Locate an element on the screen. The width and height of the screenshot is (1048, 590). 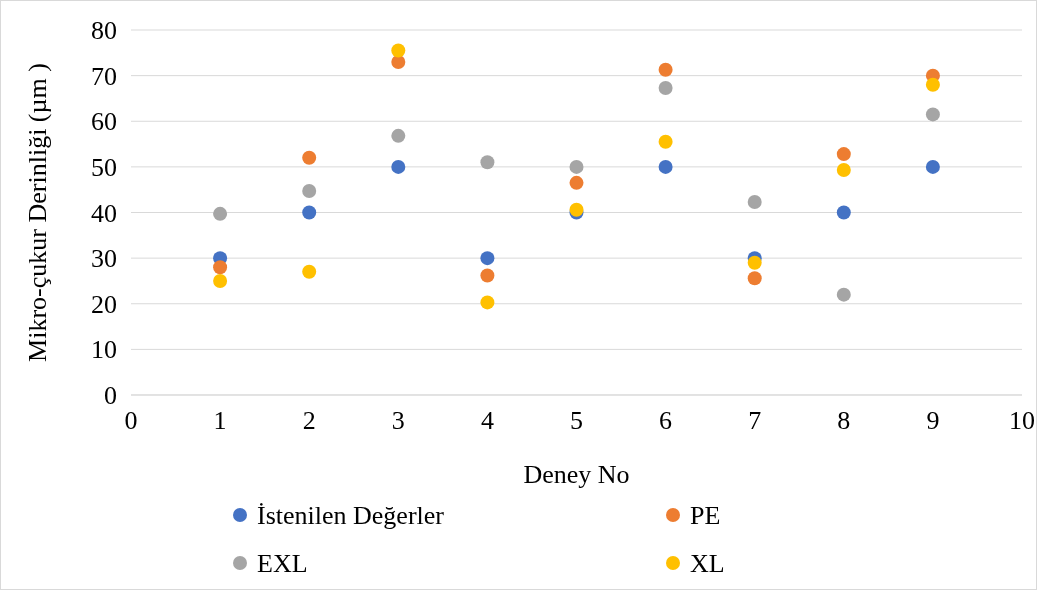
x-axis-title: Deney No is located at coordinates (576, 474).